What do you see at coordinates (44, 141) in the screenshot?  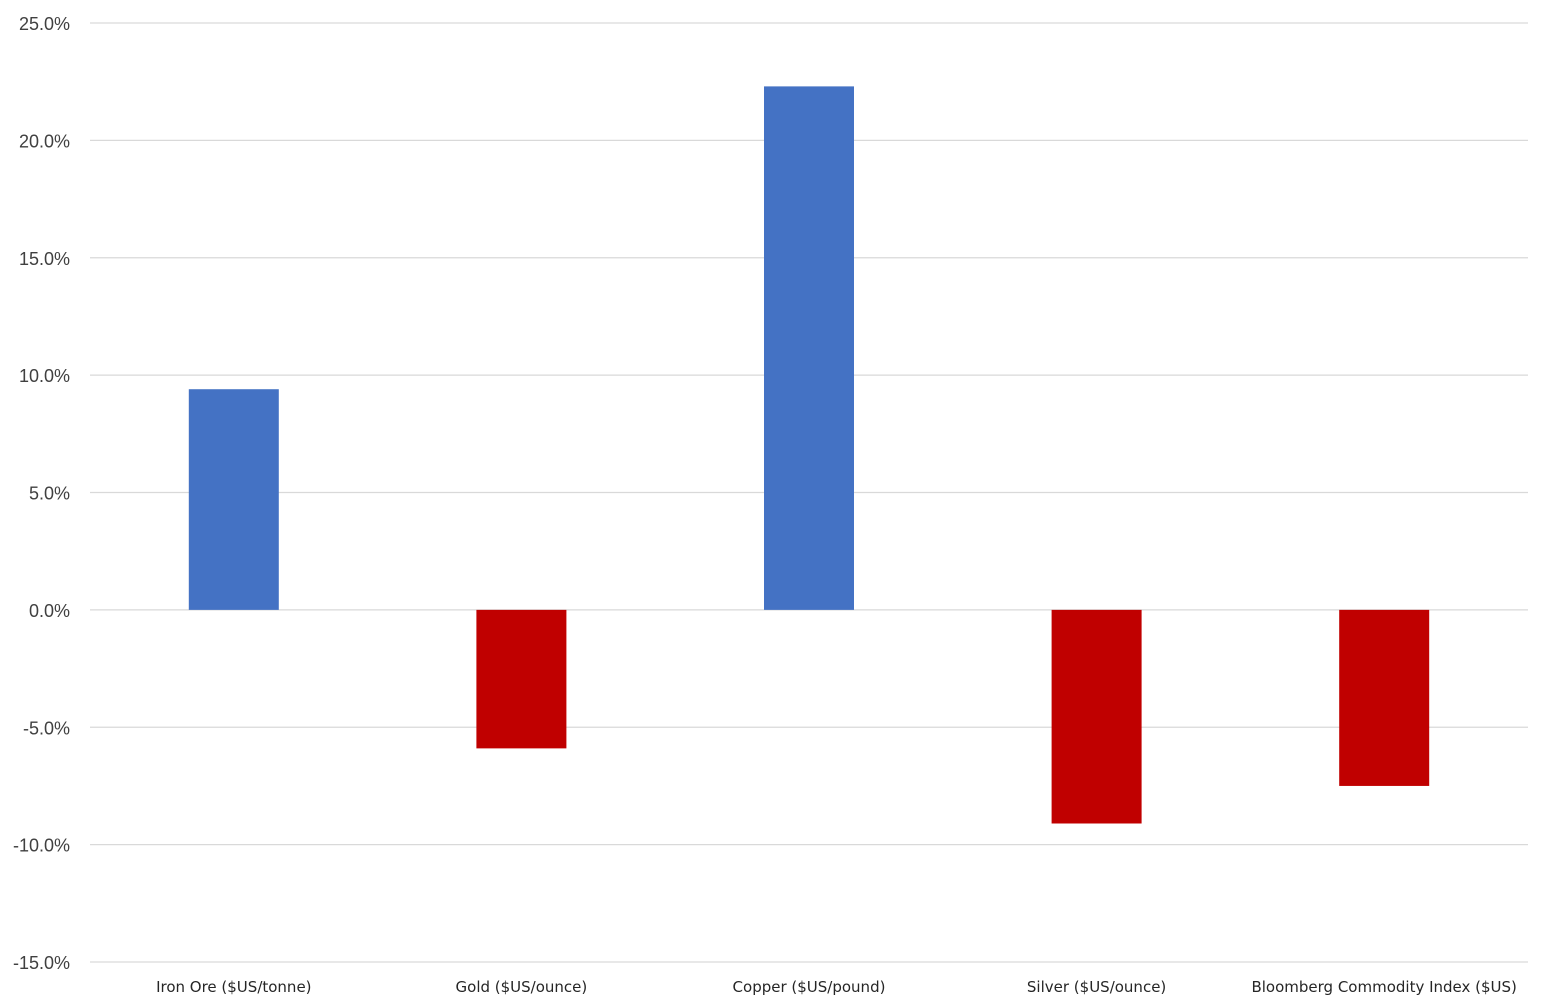 I see `y-tick-label: 20.0%` at bounding box center [44, 141].